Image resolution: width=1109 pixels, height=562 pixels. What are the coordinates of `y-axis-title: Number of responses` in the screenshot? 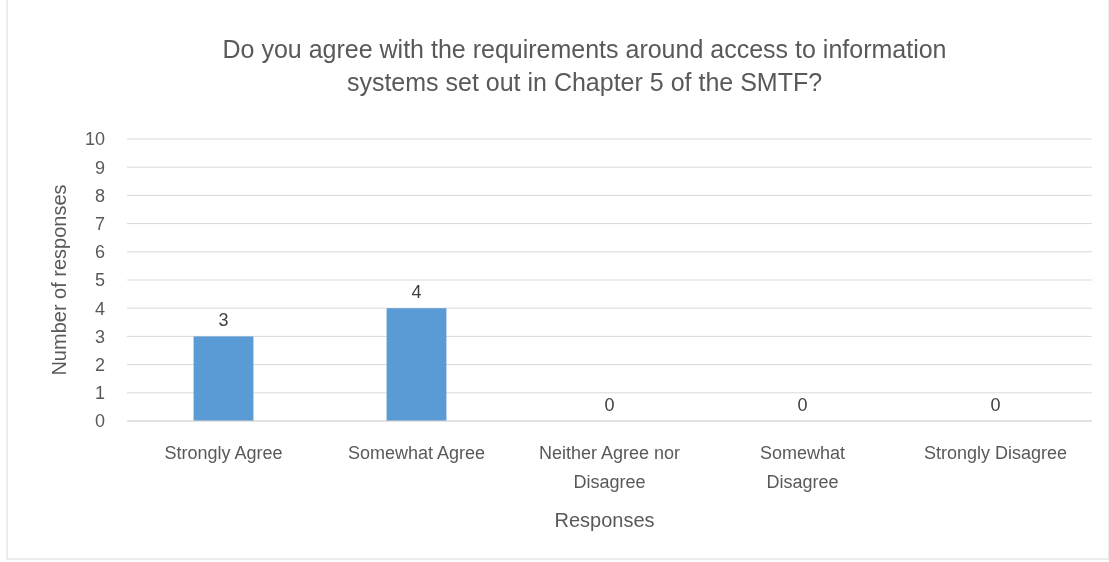 It's located at (59, 280).